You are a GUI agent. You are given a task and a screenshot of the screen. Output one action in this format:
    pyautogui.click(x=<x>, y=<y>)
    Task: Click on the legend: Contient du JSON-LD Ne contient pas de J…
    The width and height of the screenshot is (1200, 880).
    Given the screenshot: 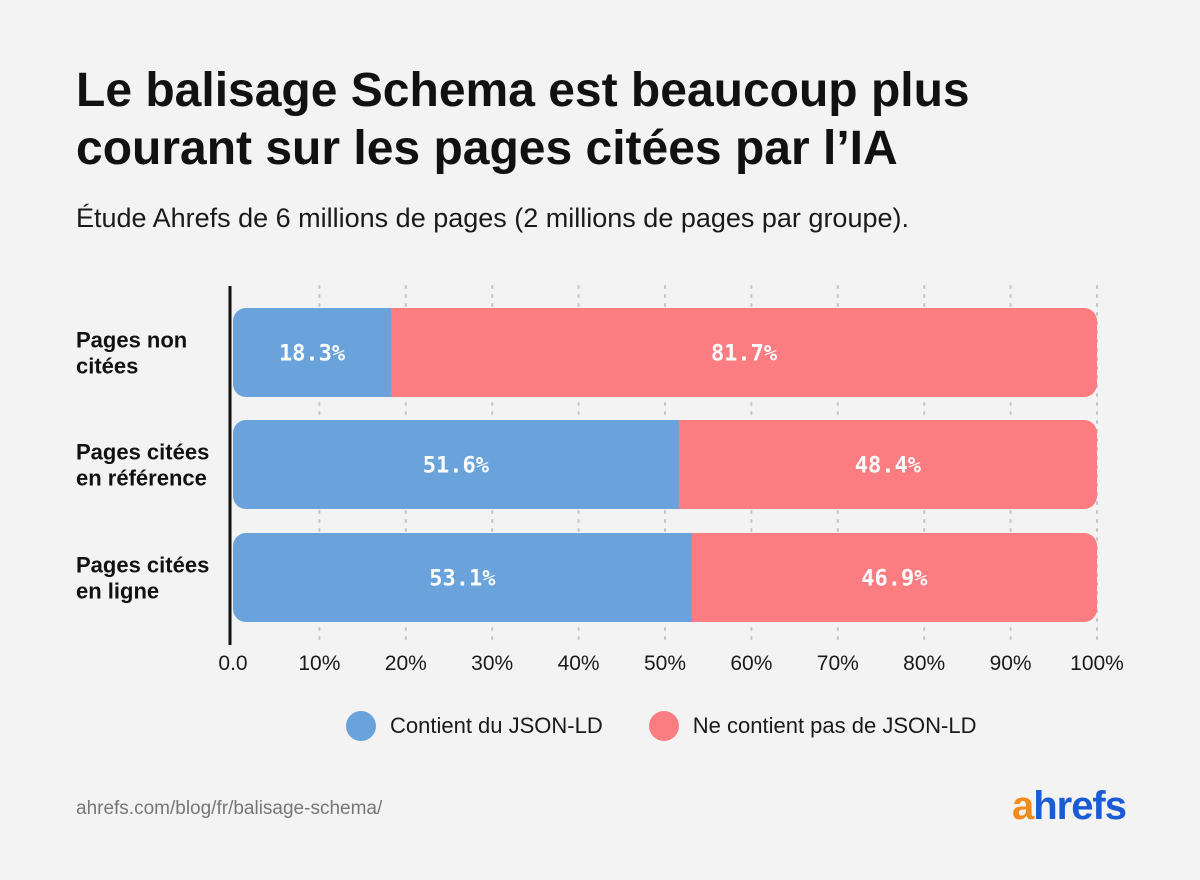 What is the action you would take?
    pyautogui.click(x=684, y=726)
    